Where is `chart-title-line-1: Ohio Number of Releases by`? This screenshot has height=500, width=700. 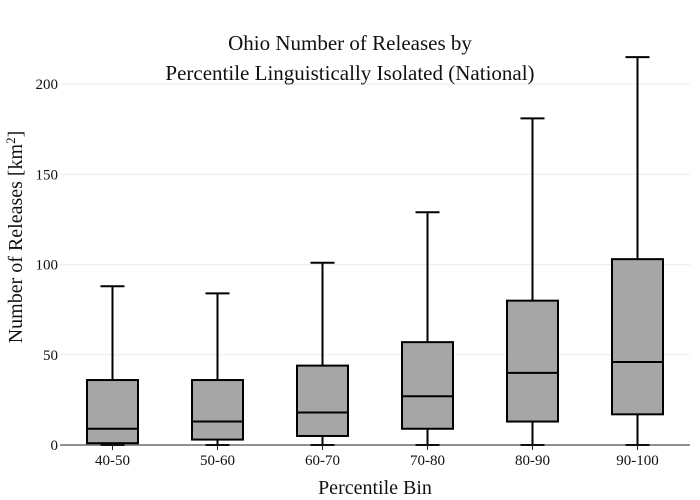 chart-title-line-1: Ohio Number of Releases by is located at coordinates (350, 43).